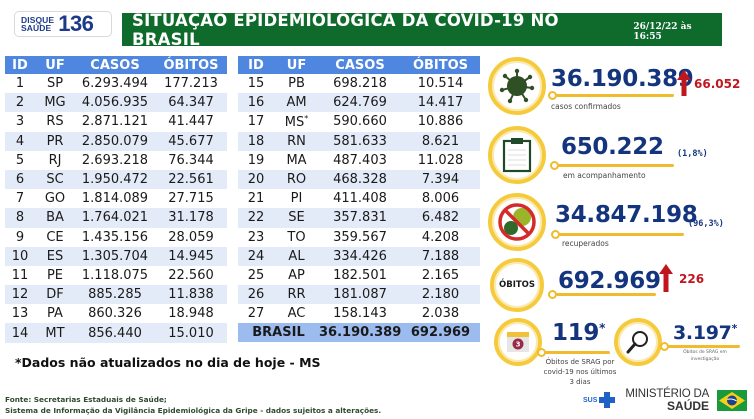 This screenshot has height=419, width=754. I want to click on table-row: 25 AP 182.501 2.165, so click(359, 275).